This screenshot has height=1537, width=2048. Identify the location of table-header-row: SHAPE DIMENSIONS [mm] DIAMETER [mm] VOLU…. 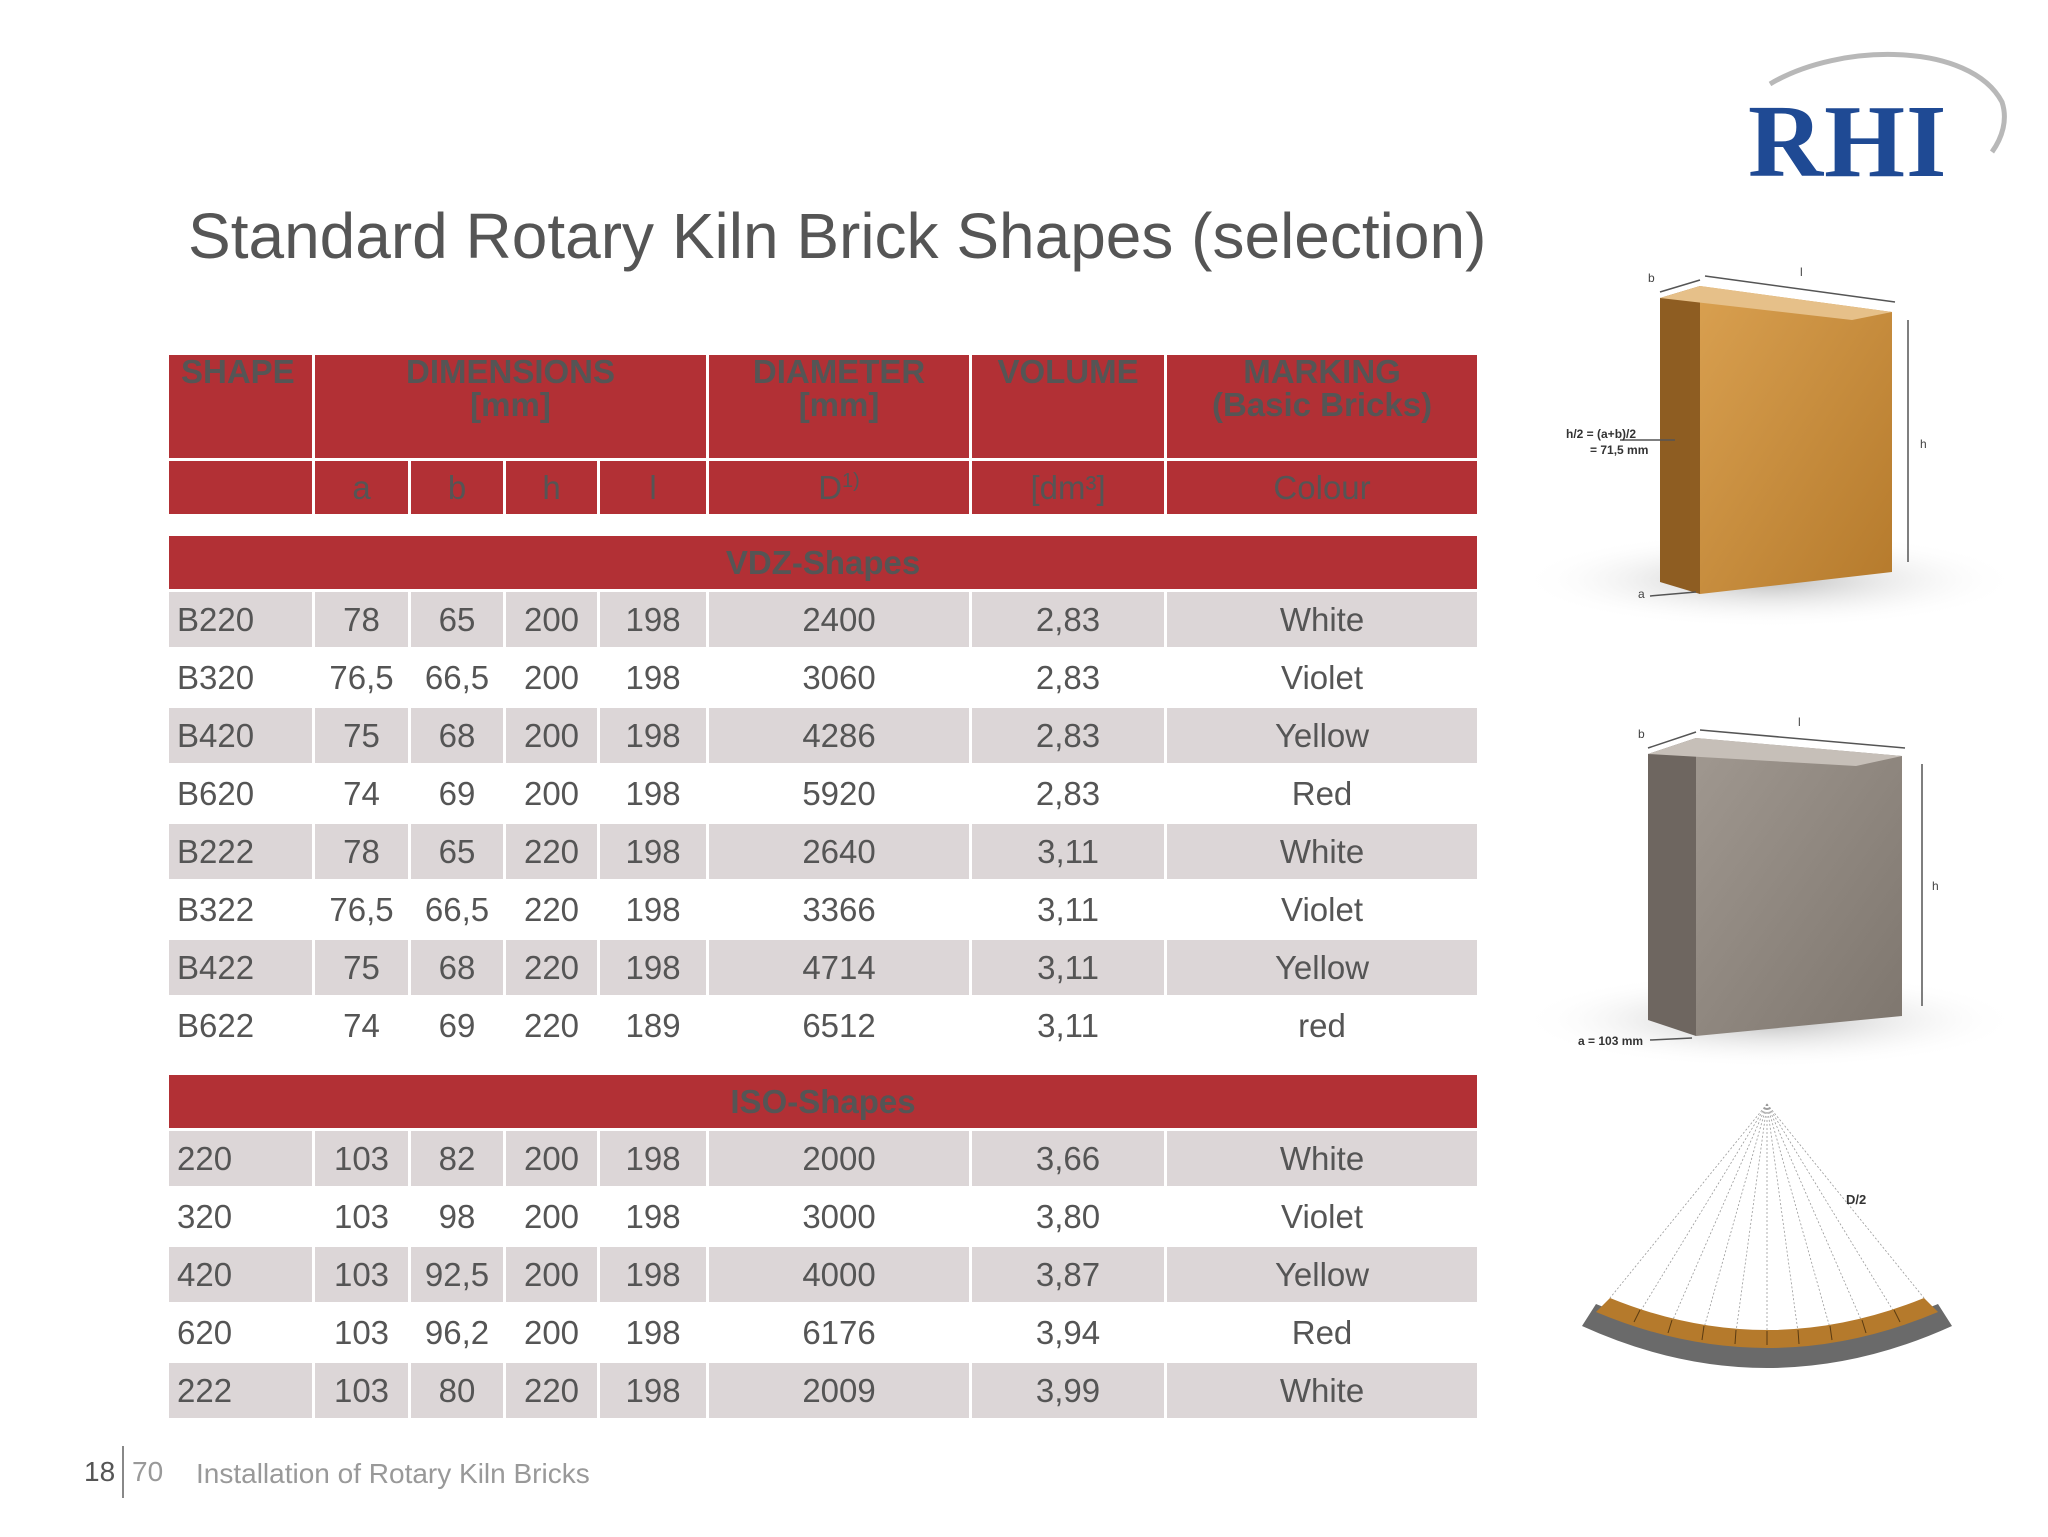
(823, 406).